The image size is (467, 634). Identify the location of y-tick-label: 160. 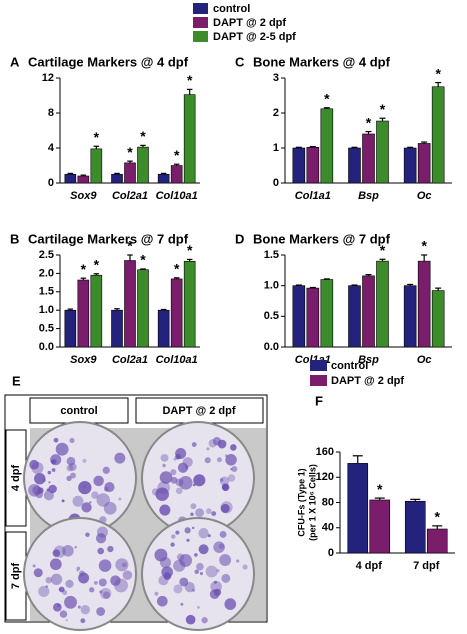
(325, 452).